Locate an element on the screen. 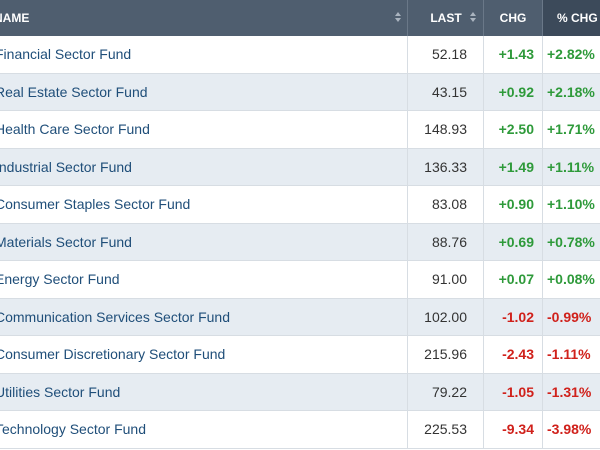 The width and height of the screenshot is (600, 450). table-header: NAME LAST CHG % CHG is located at coordinates (300, 18).